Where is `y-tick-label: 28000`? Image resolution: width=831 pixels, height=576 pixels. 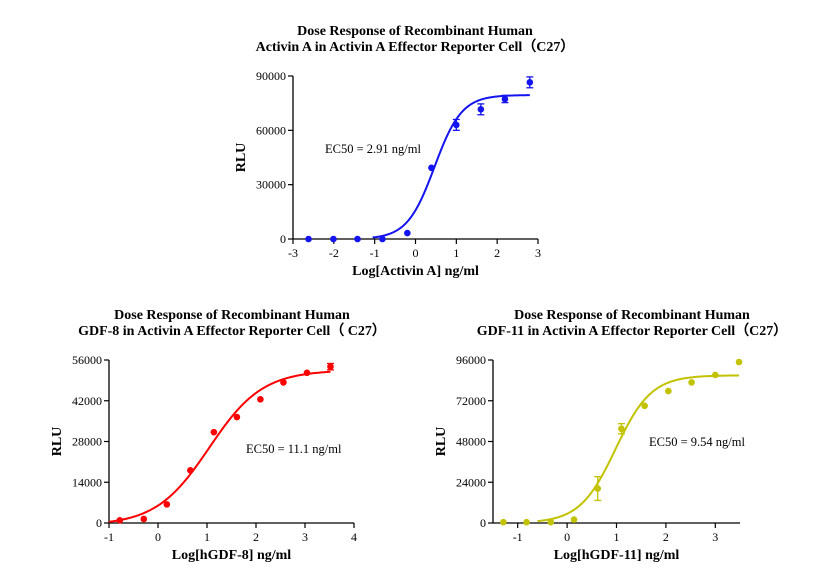
y-tick-label: 28000 is located at coordinates (87, 442).